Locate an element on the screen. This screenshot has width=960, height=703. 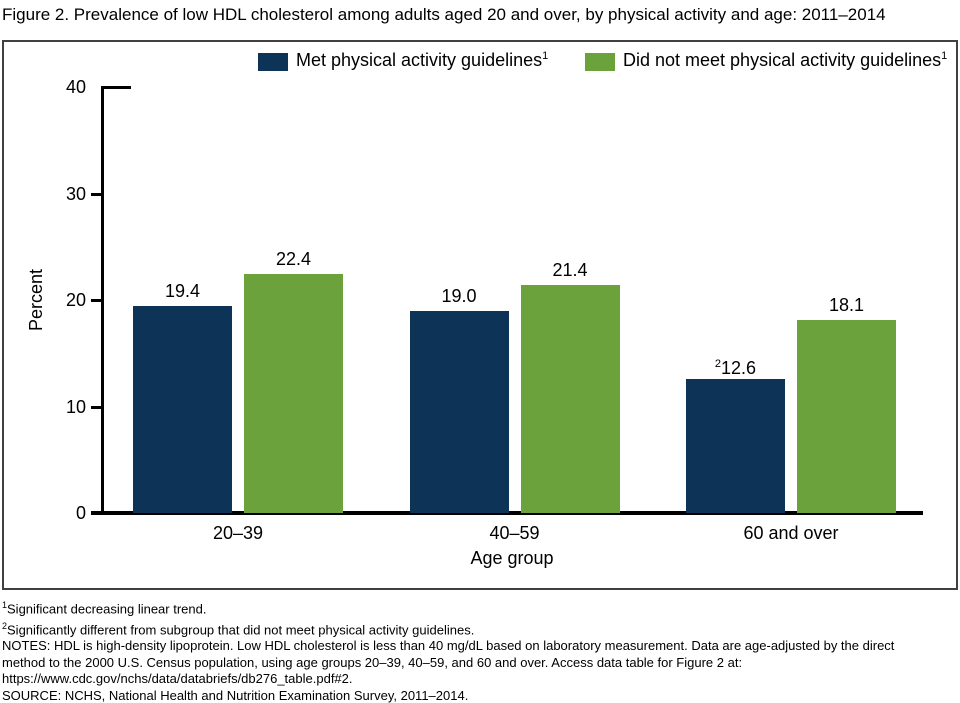
footnote-line-1: 1Significant decreasing linear trend. is located at coordinates (104, 608).